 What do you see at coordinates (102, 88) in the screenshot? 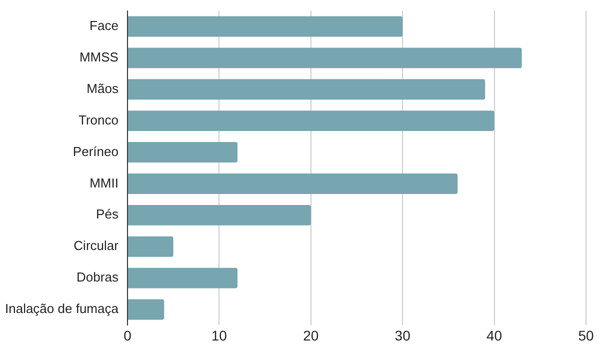
I see `y-tick-label: Mãos` at bounding box center [102, 88].